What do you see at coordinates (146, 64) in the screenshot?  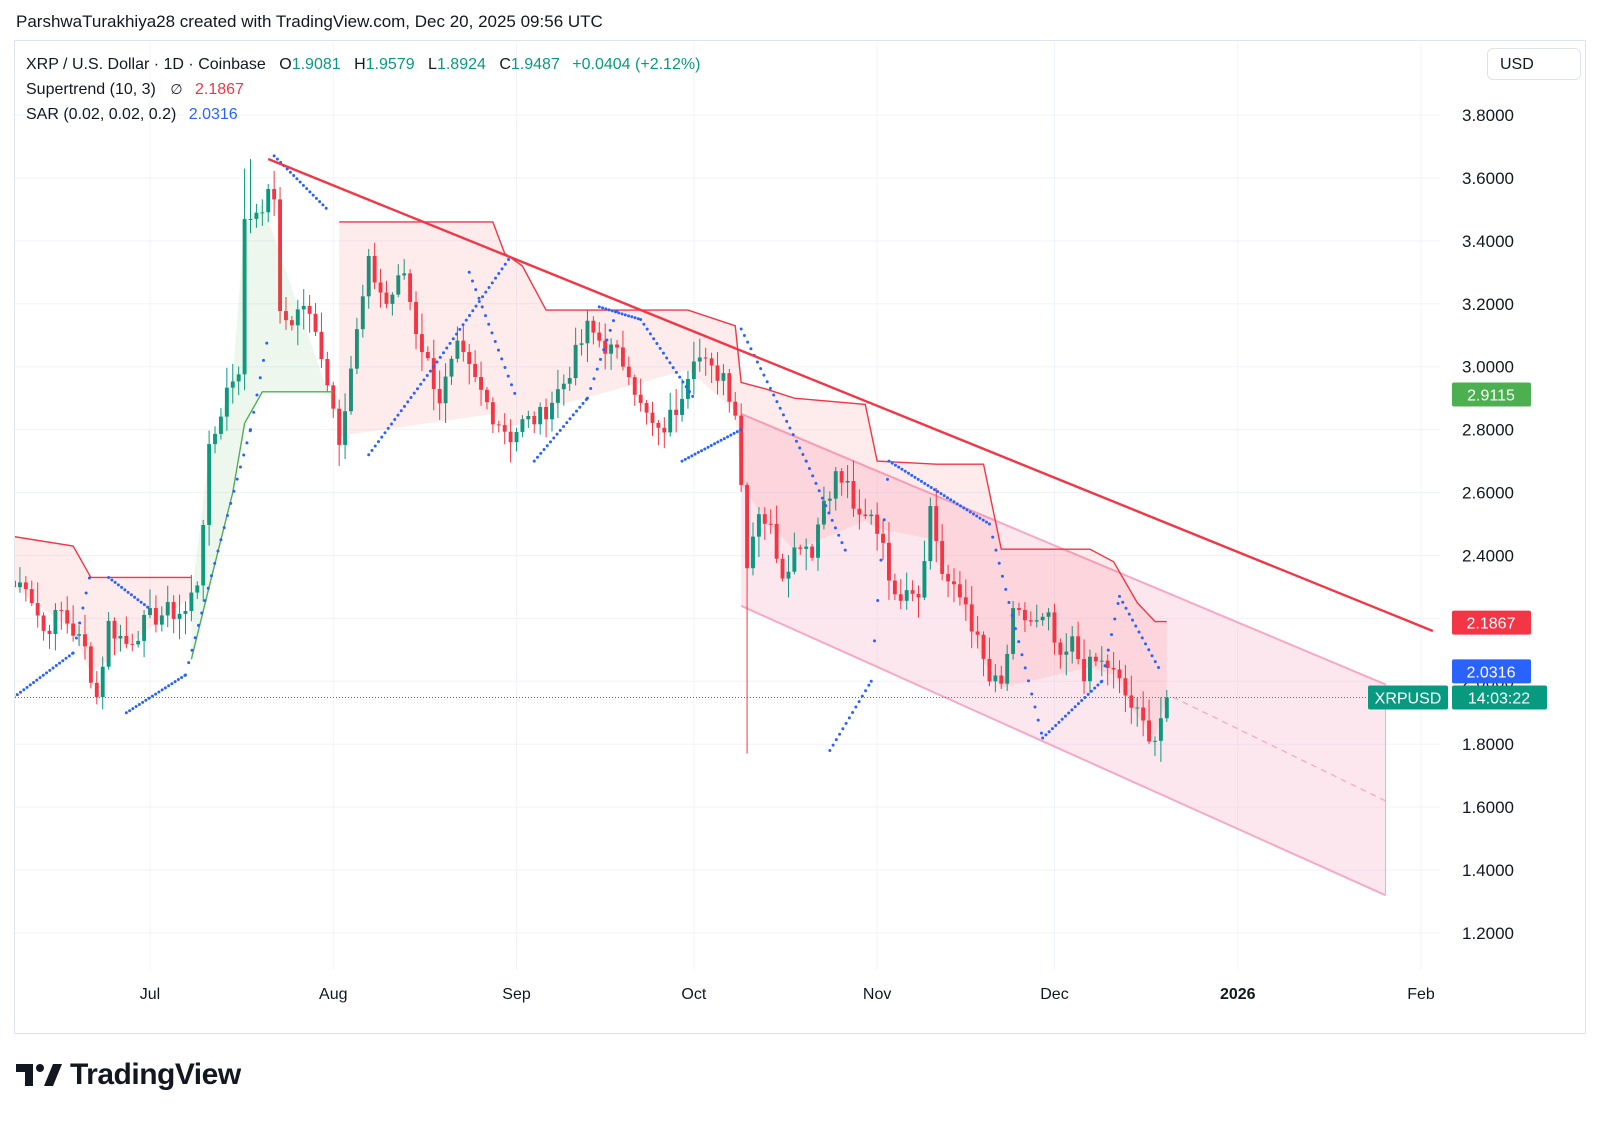 I see `symbol-title: XRP / U.S. Dollar · 1D · Coinbase` at bounding box center [146, 64].